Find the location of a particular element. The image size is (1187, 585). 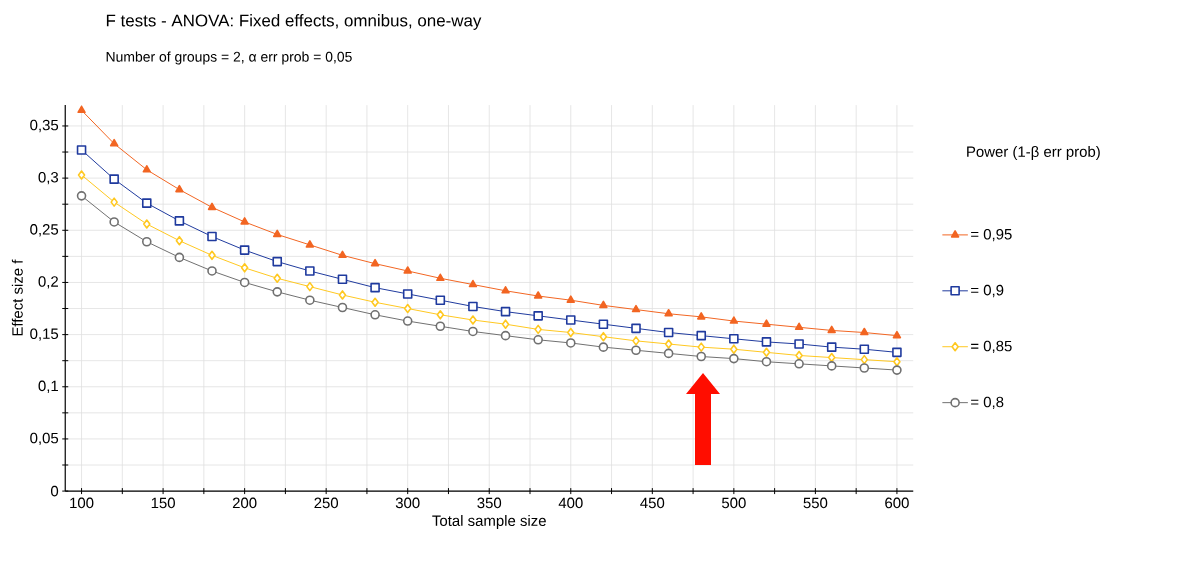

x-tick-label: 550 is located at coordinates (815, 503).